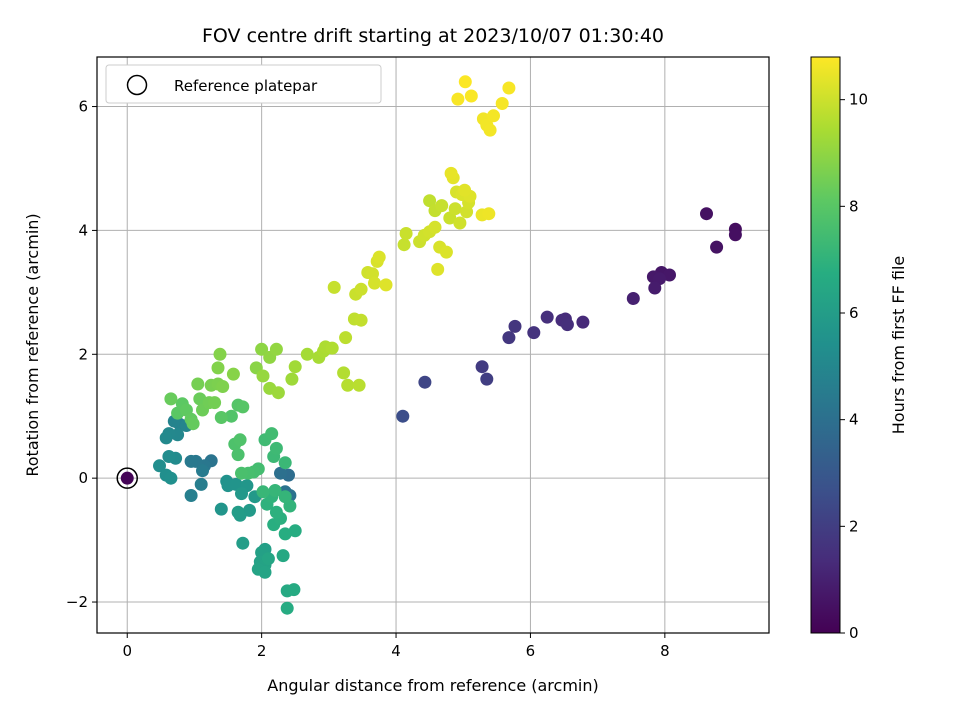 The width and height of the screenshot is (960, 720). Describe the element at coordinates (396, 651) in the screenshot. I see `x-tick-label: 4` at that location.